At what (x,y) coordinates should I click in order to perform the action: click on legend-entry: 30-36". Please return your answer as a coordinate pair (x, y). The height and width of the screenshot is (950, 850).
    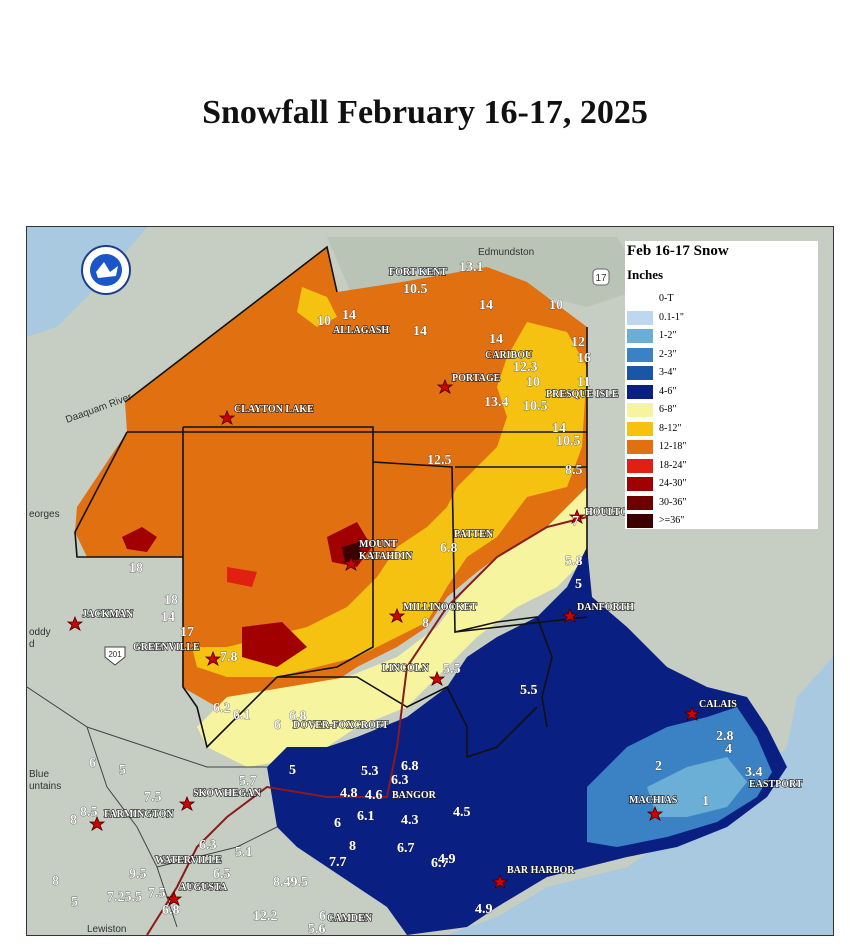
    Looking at the image, I should click on (722, 503).